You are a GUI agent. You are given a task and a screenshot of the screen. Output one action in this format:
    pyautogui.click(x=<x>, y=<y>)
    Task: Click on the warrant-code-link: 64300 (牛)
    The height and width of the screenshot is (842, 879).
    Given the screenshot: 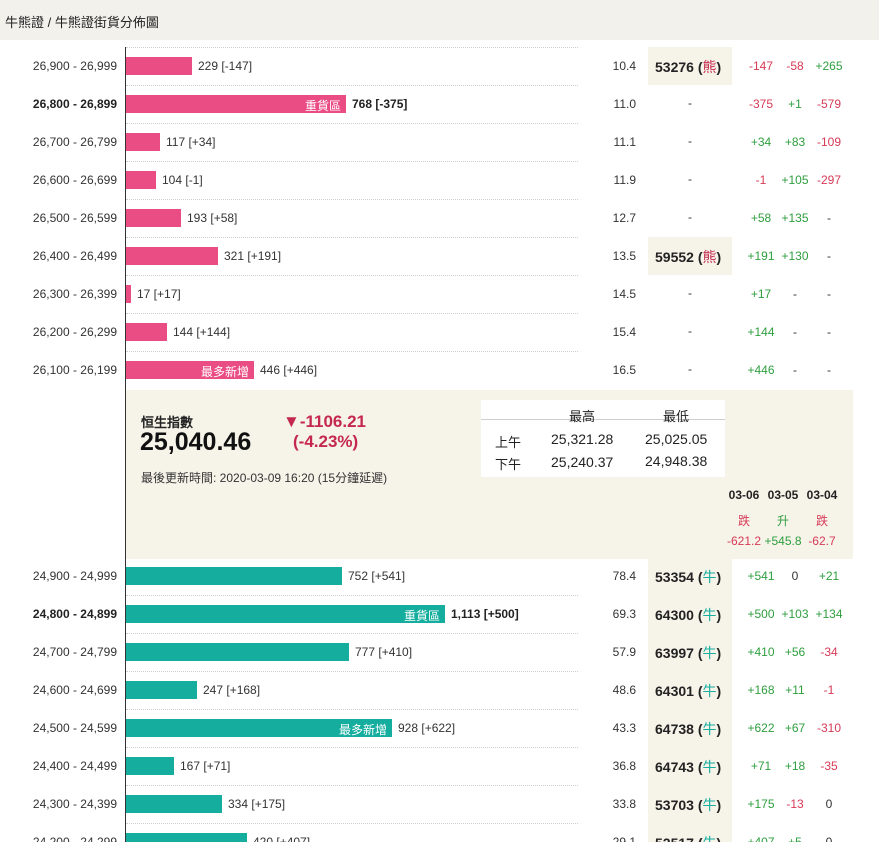 What is the action you would take?
    pyautogui.click(x=688, y=615)
    